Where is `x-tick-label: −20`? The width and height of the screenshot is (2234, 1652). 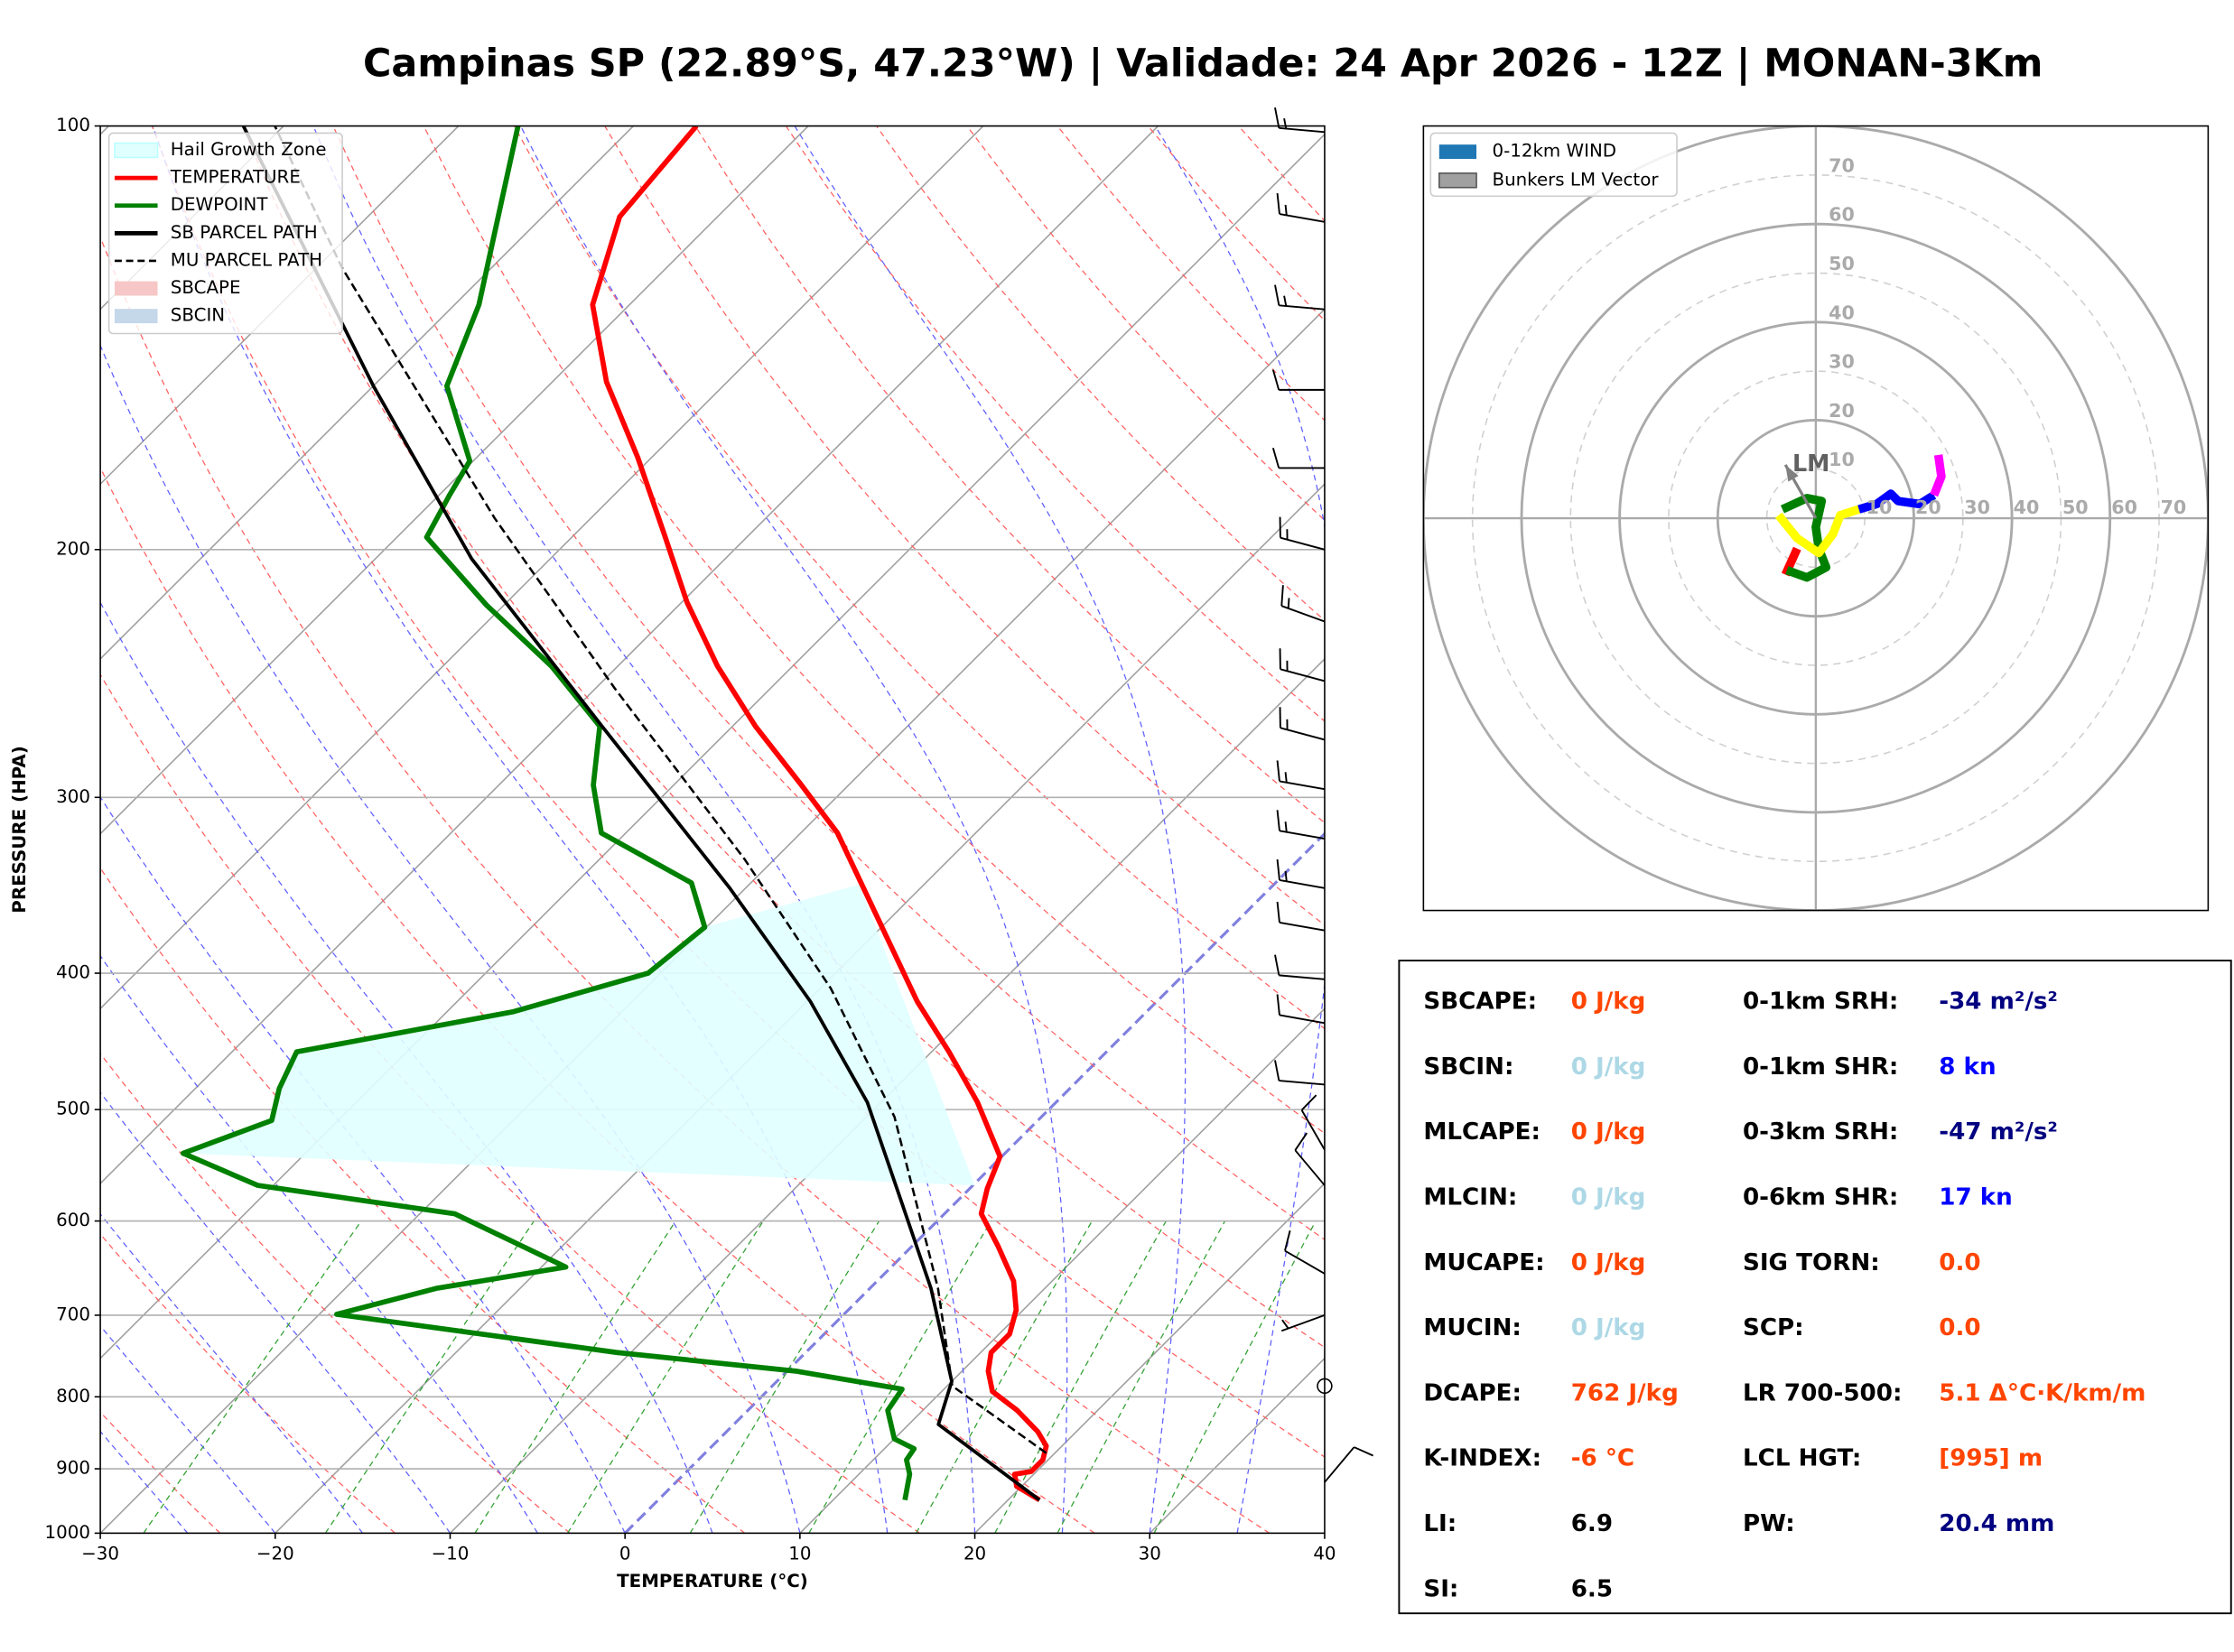
x-tick-label: −20 is located at coordinates (275, 1554).